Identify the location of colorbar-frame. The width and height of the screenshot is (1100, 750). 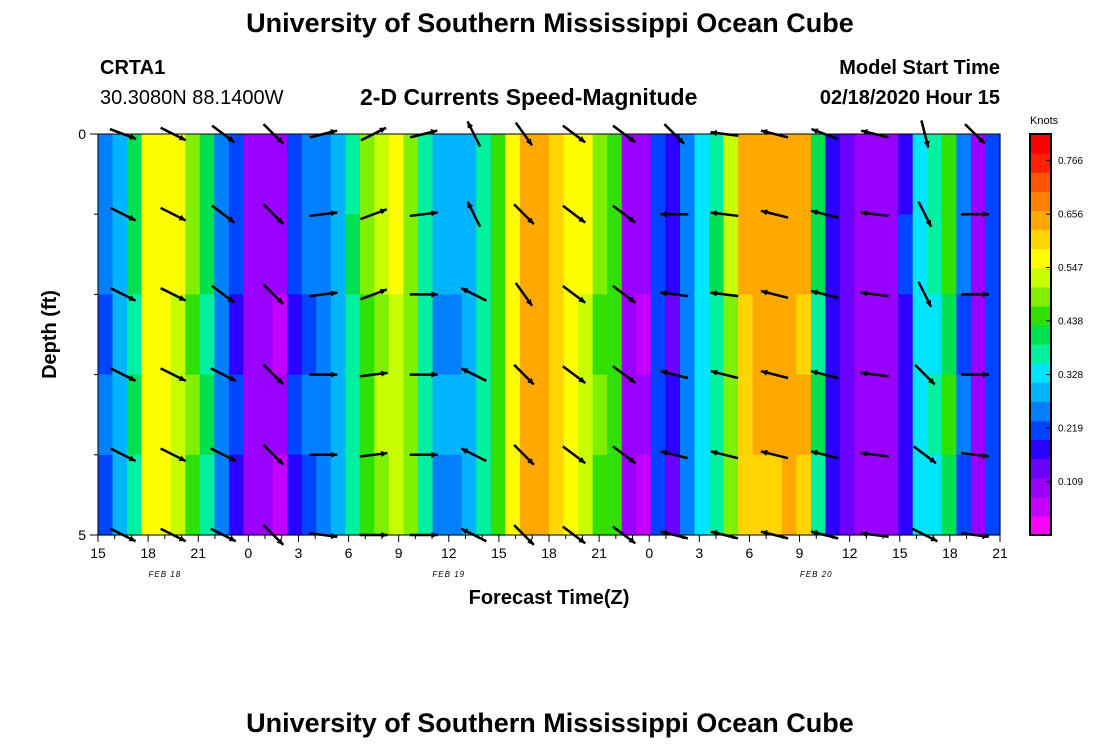
(1040, 334).